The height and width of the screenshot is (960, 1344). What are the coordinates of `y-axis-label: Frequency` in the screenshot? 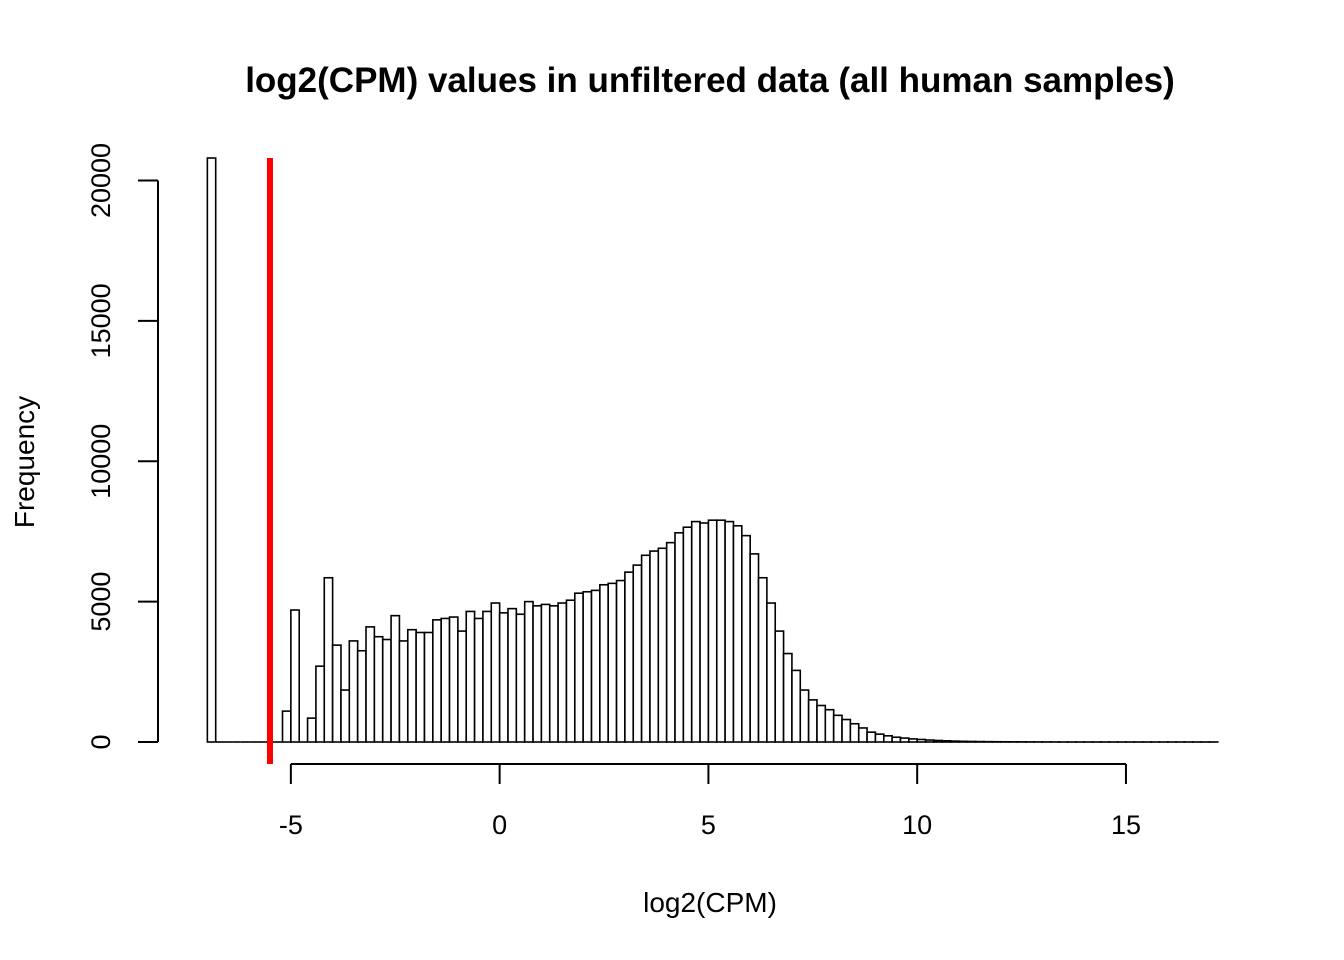 It's located at (24, 462).